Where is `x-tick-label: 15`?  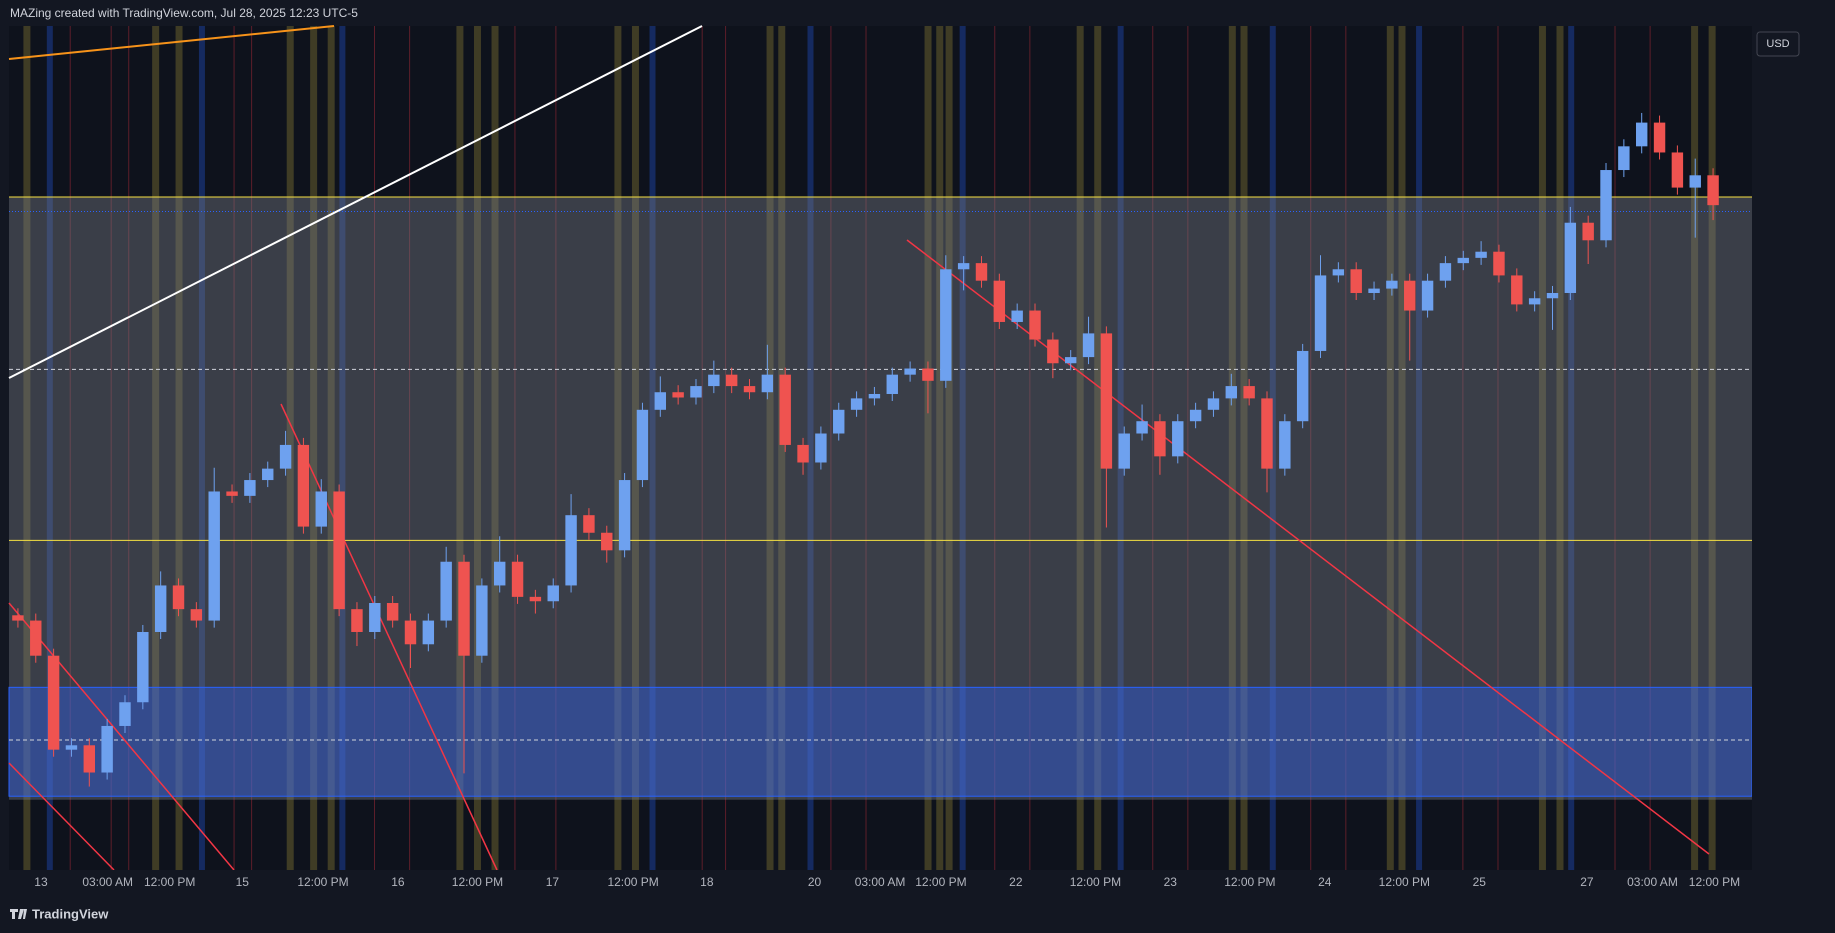 x-tick-label: 15 is located at coordinates (243, 882).